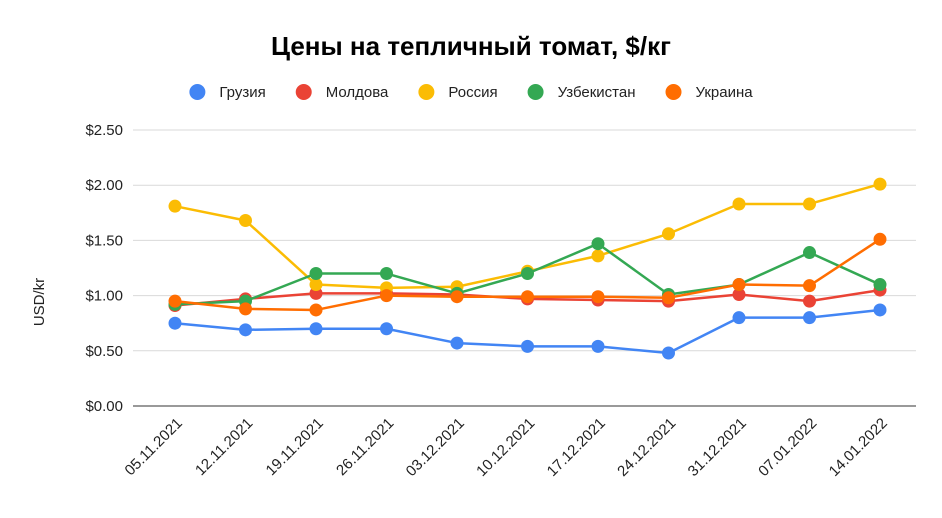 The height and width of the screenshot is (518, 942). Describe the element at coordinates (104, 351) in the screenshot. I see `y-tick-label: $0.50` at that location.